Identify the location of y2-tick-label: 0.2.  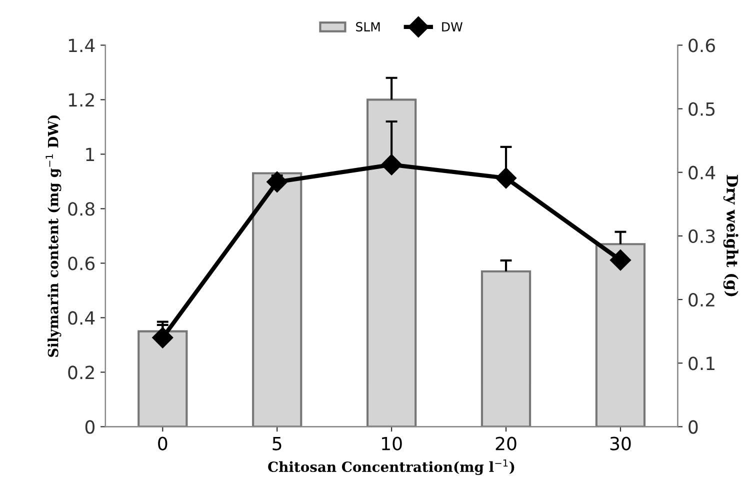
(701, 299).